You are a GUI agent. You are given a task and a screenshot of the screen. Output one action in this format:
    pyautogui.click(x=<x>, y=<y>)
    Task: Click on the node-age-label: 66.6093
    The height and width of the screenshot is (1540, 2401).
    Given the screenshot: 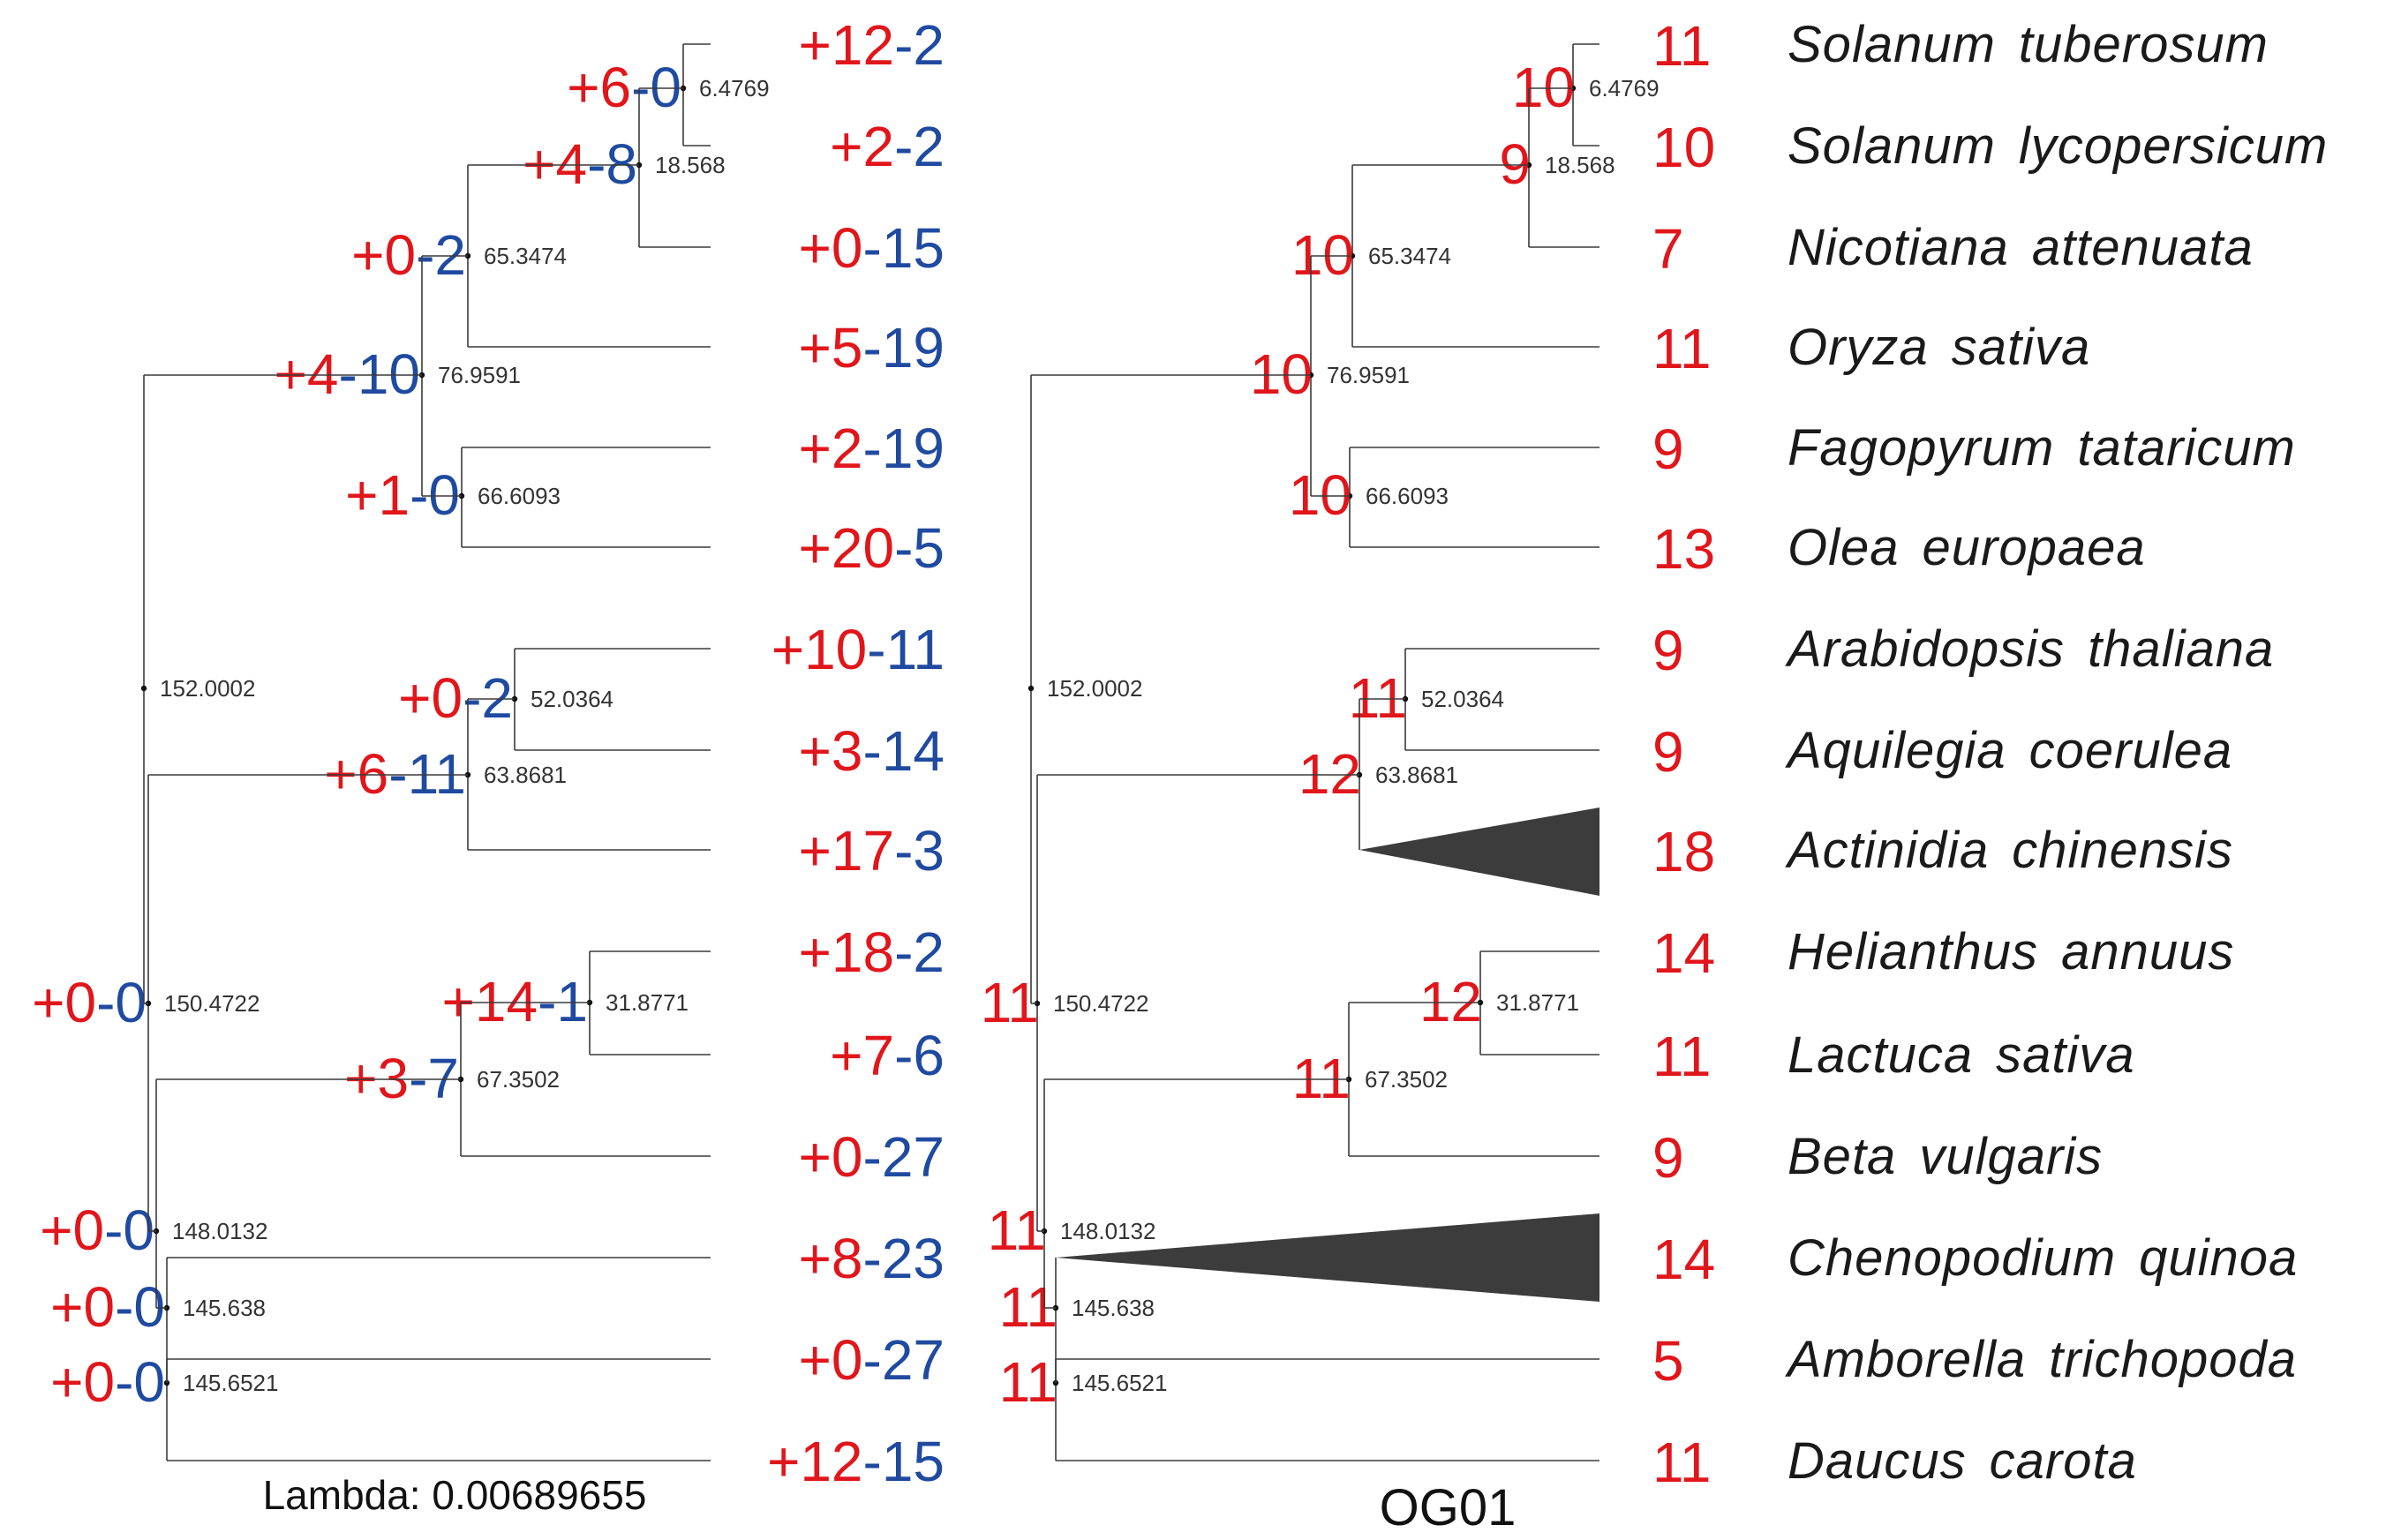 What is the action you would take?
    pyautogui.click(x=1407, y=496)
    